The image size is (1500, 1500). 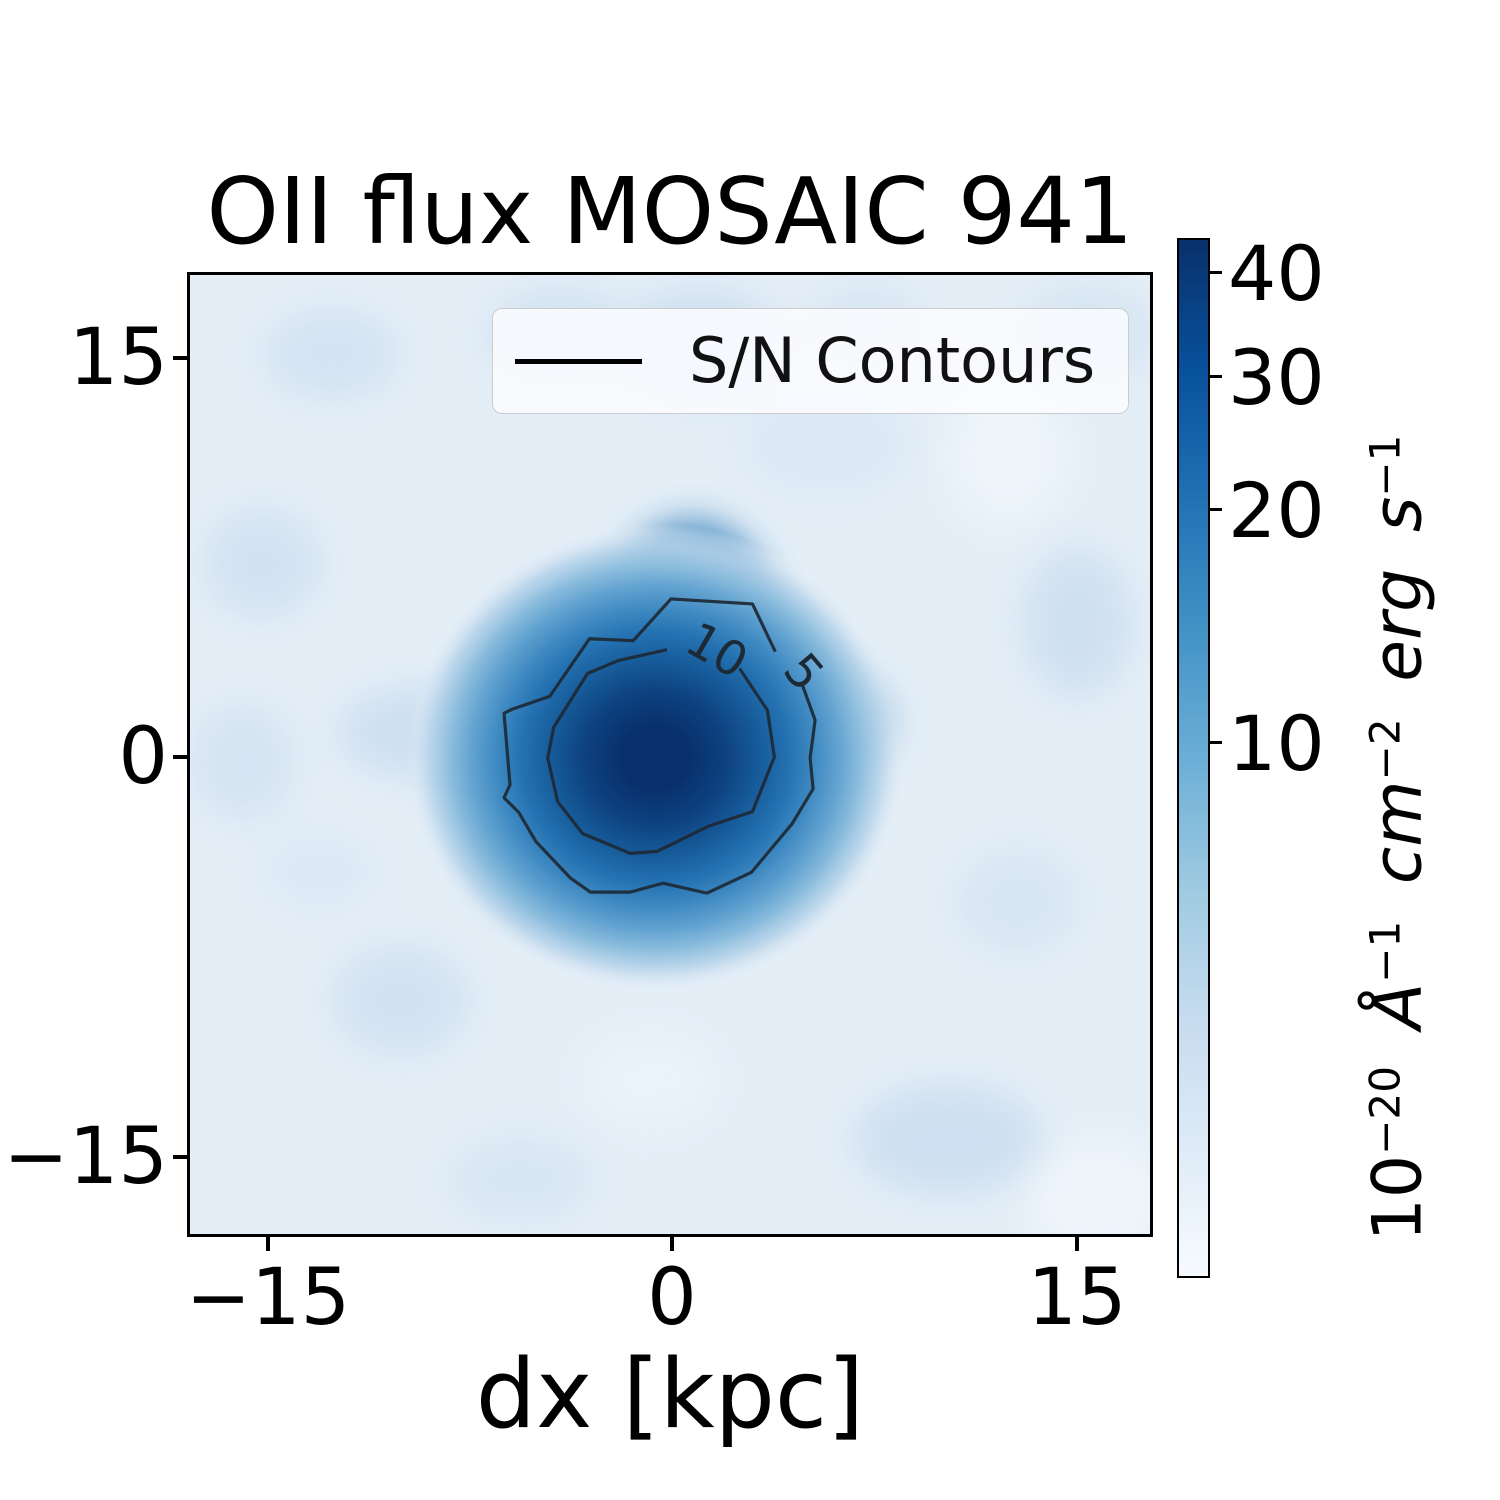 What do you see at coordinates (1398, 975) in the screenshot?
I see `cb-unit-angstrom: Å−1` at bounding box center [1398, 975].